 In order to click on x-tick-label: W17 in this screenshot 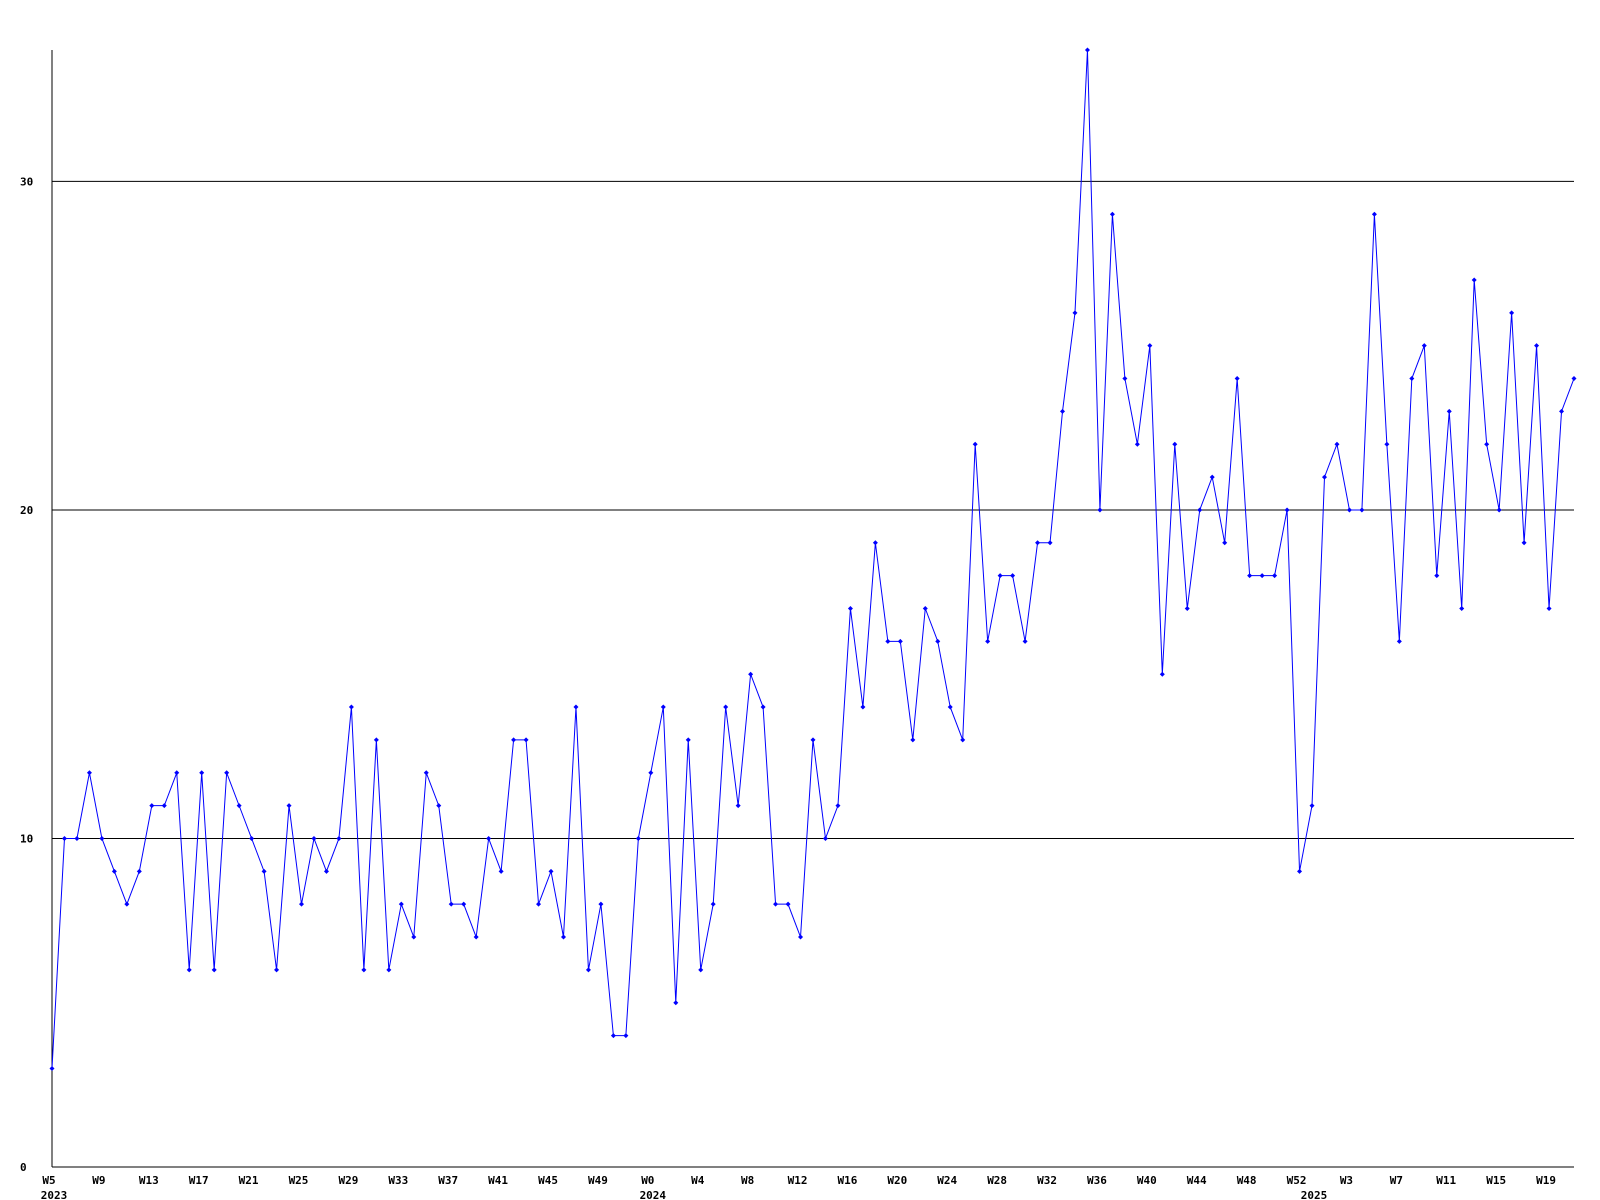, I will do `click(199, 1180)`.